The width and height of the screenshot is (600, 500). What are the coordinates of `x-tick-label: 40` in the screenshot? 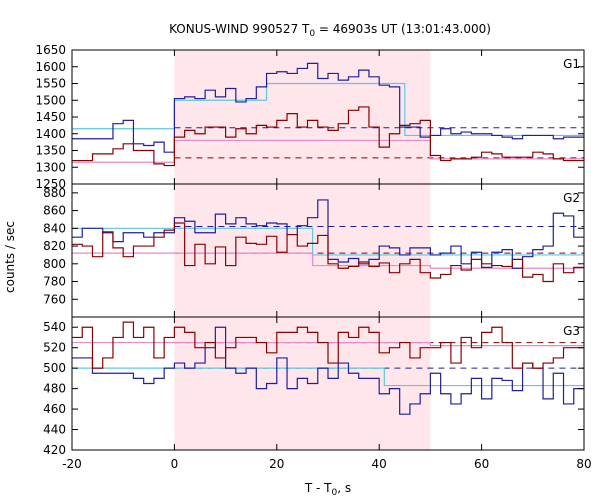 It's located at (379, 464).